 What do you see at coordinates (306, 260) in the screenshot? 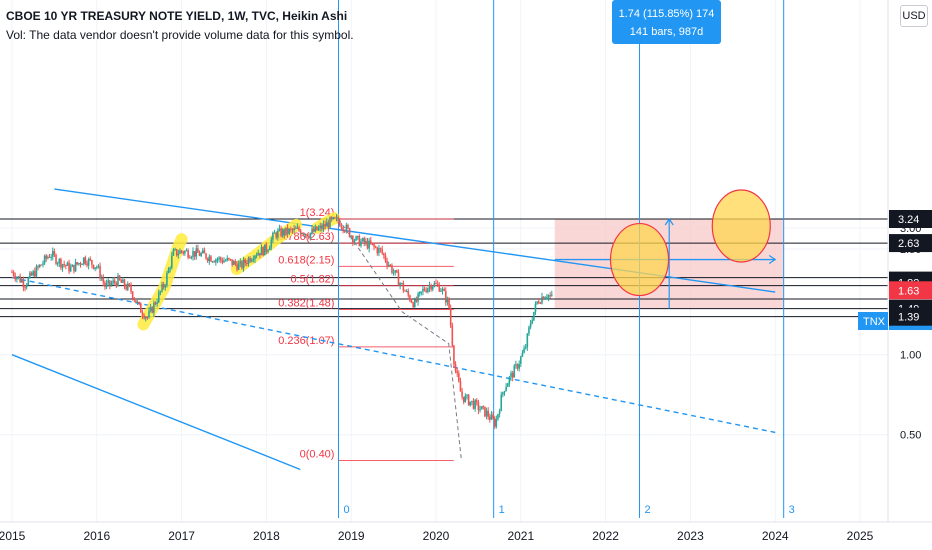
I see `fib-level-label: 0.618(2.15)` at bounding box center [306, 260].